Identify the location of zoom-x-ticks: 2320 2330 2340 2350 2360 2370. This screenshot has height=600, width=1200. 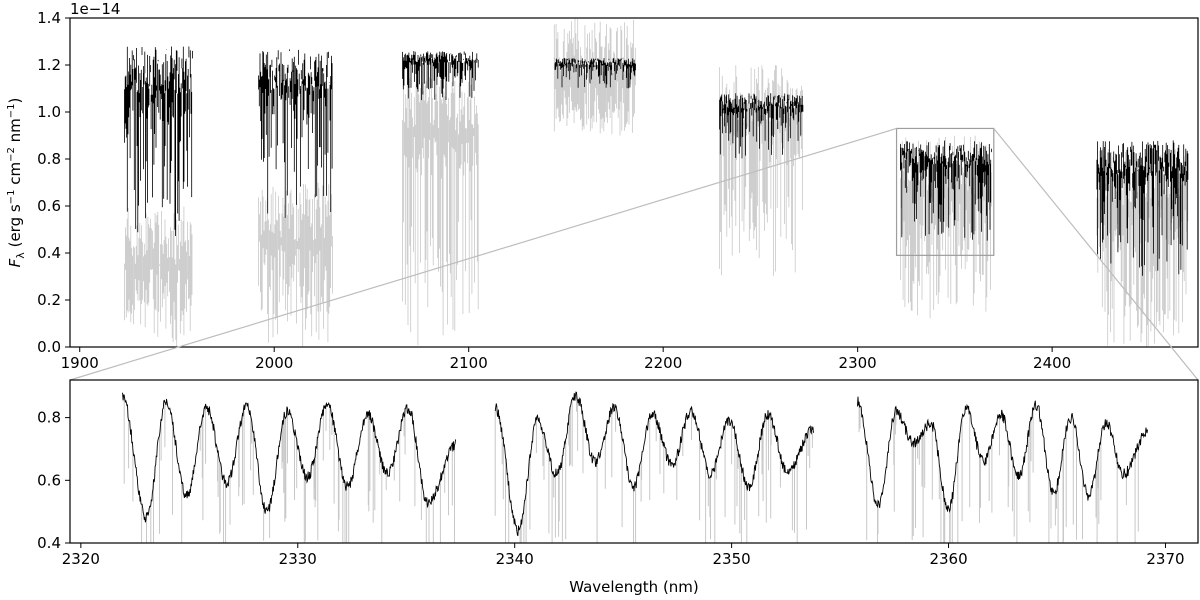
(623, 555).